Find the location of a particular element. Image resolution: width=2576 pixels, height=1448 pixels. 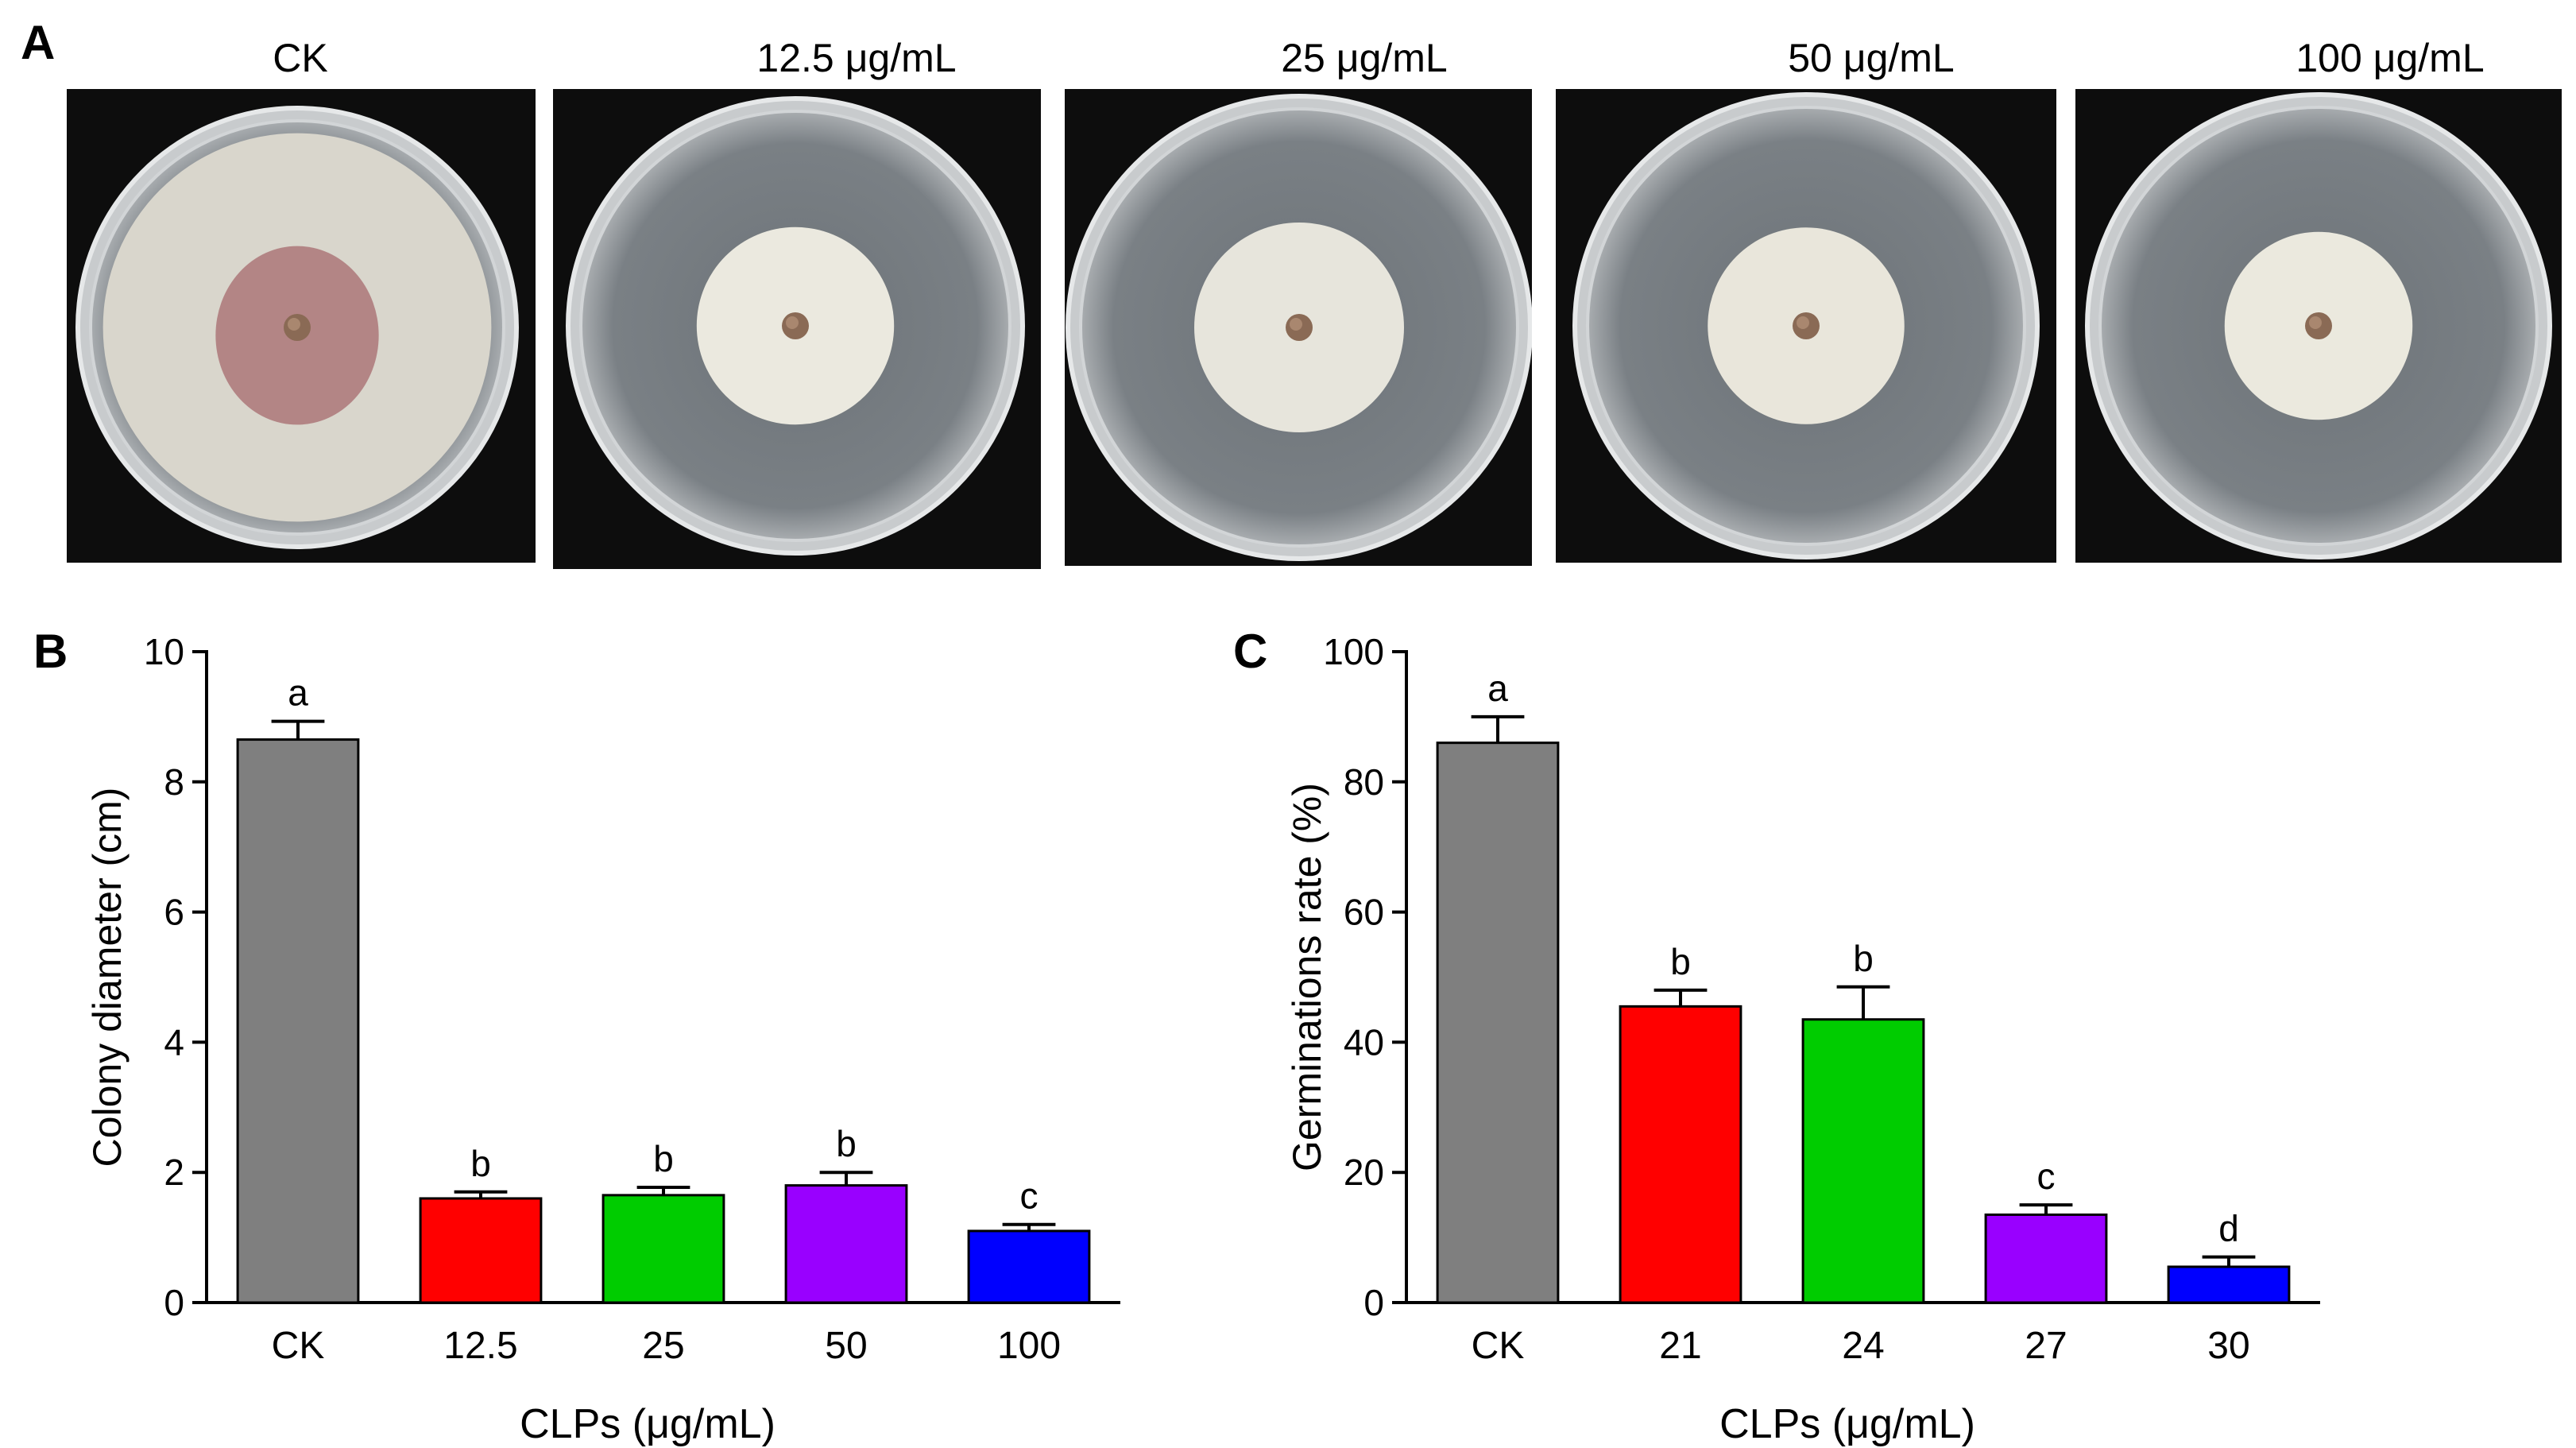

x-tick-label: 25 is located at coordinates (663, 1346).